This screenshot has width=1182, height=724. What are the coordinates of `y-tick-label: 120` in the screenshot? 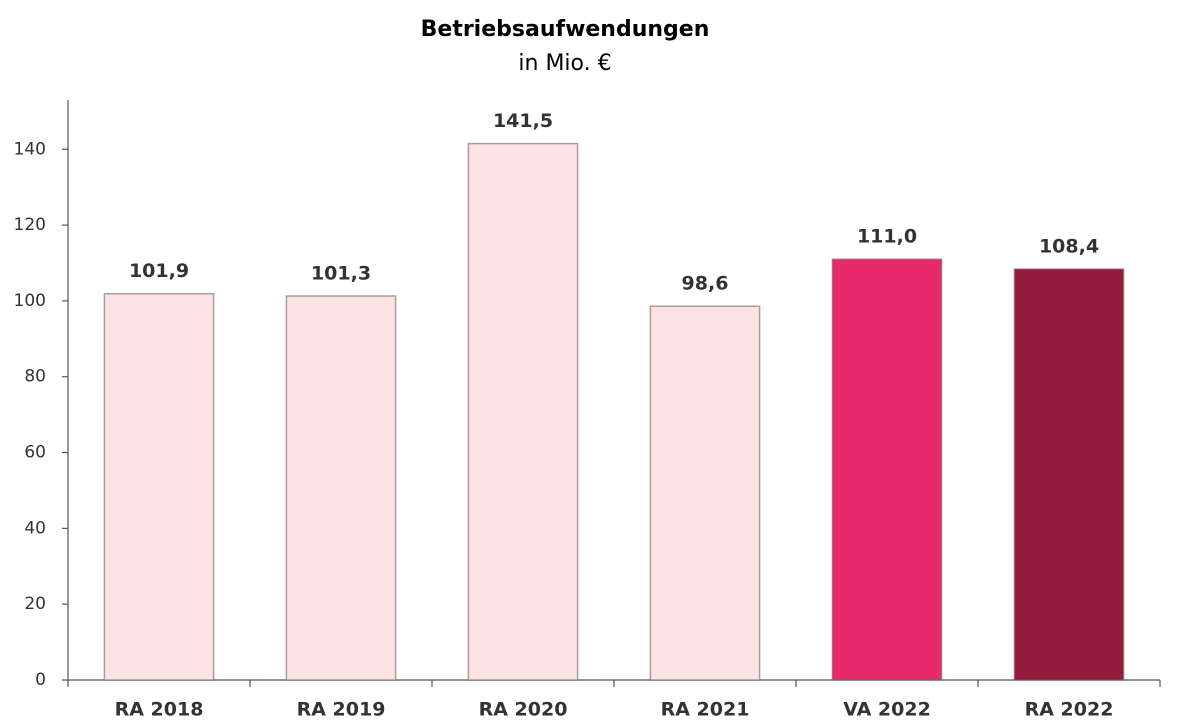 It's located at (30, 225).